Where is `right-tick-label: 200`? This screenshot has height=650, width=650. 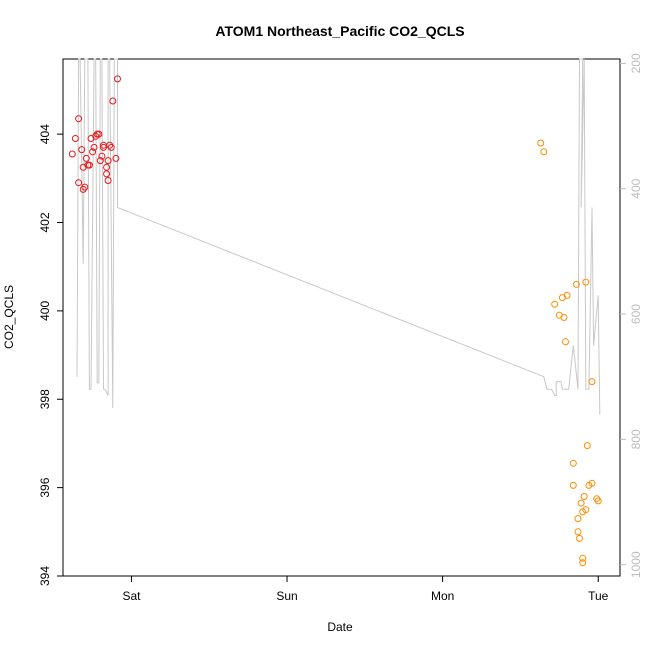 right-tick-label: 200 is located at coordinates (636, 63).